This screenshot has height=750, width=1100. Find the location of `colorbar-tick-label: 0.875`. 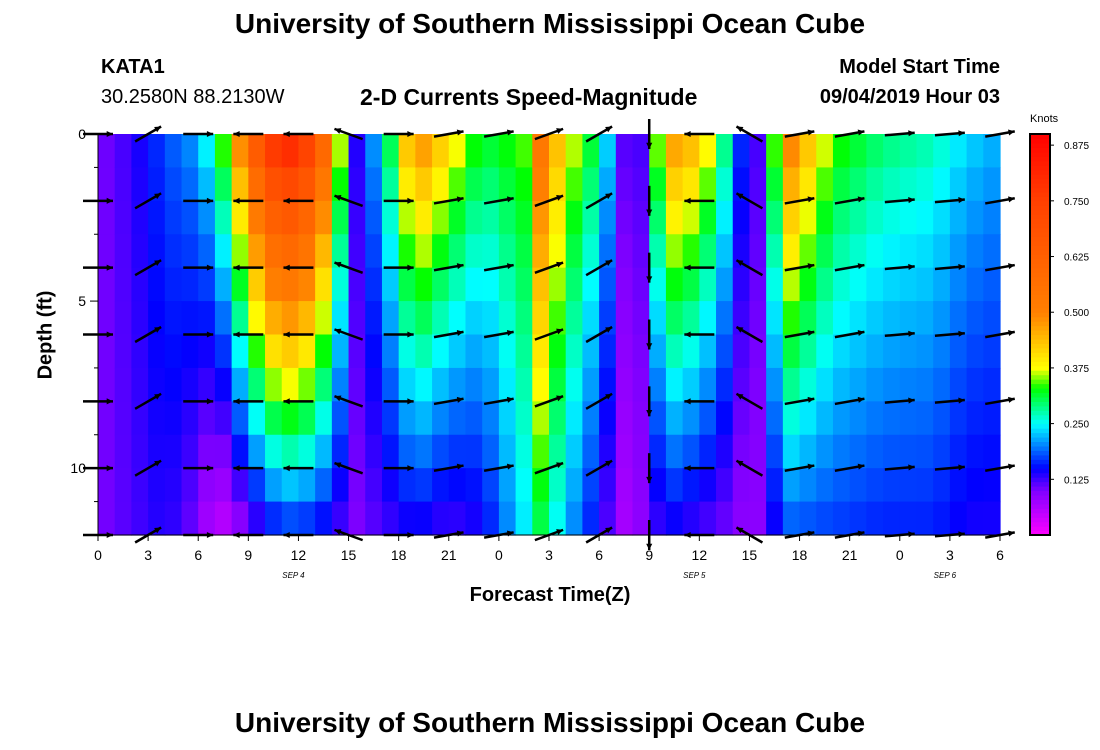

colorbar-tick-label: 0.875 is located at coordinates (1076, 146).